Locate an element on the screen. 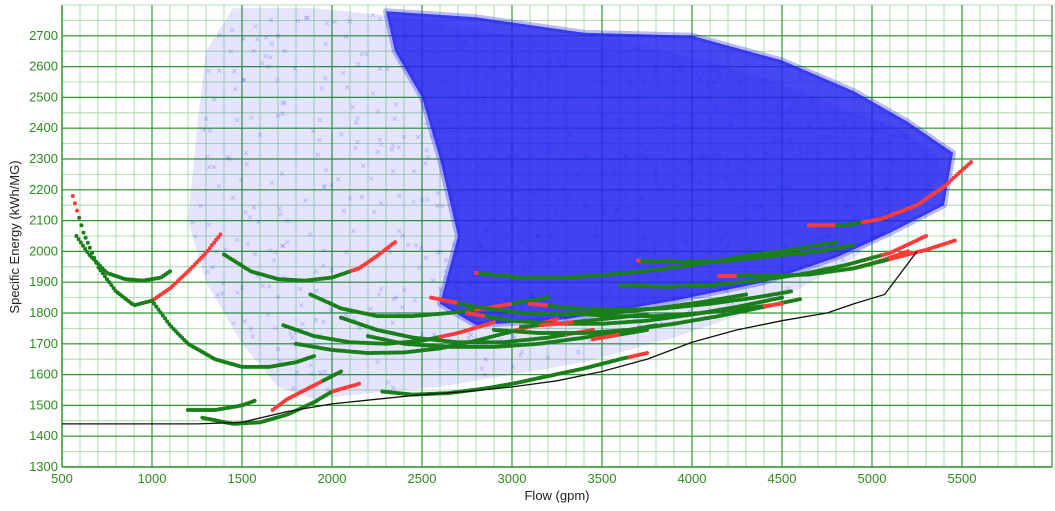 The height and width of the screenshot is (511, 1055). y-tick-label: 2200 is located at coordinates (43, 189).